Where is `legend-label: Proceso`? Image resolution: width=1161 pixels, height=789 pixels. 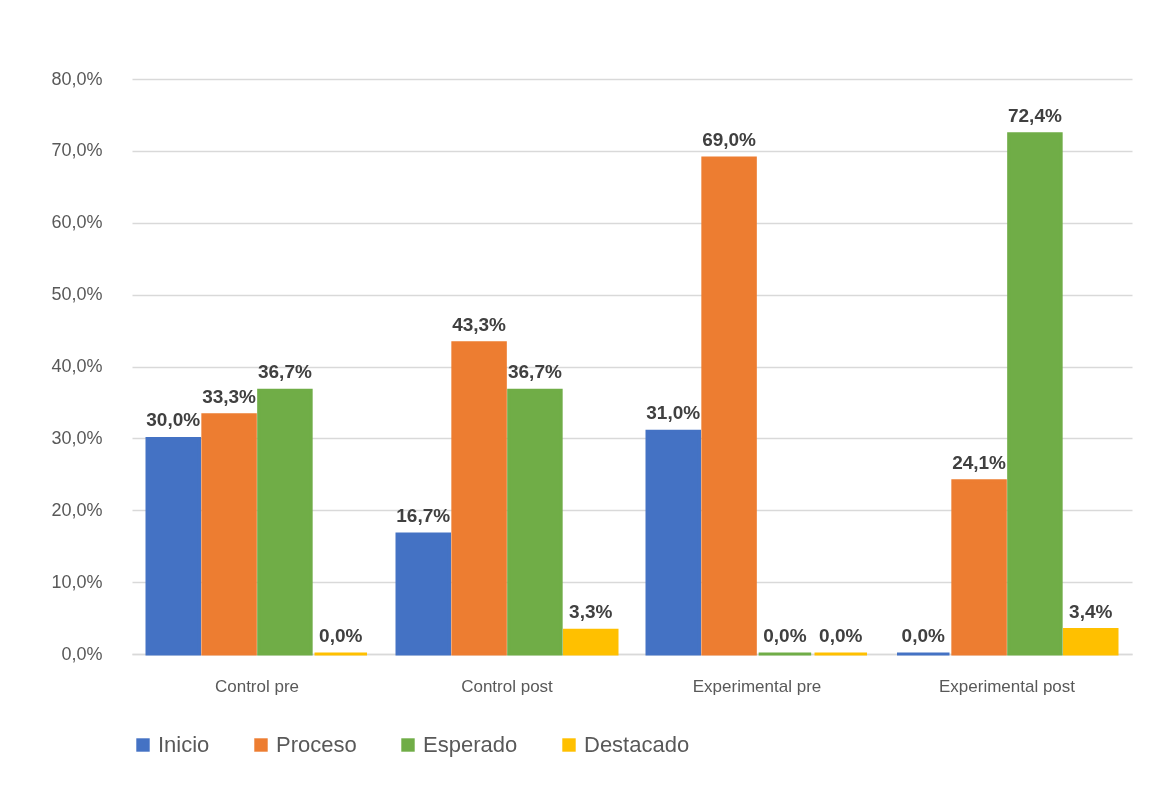 legend-label: Proceso is located at coordinates (316, 744).